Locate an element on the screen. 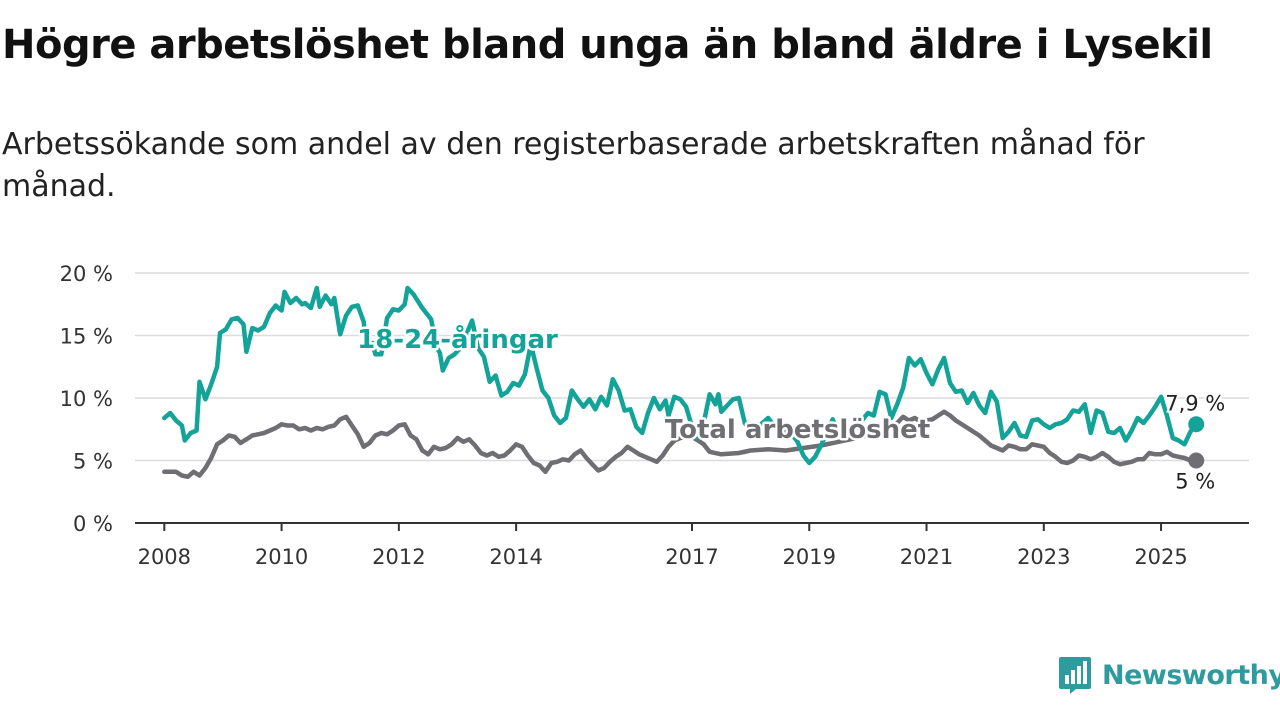 The image size is (1280, 720). series-line-total is located at coordinates (680, 444).